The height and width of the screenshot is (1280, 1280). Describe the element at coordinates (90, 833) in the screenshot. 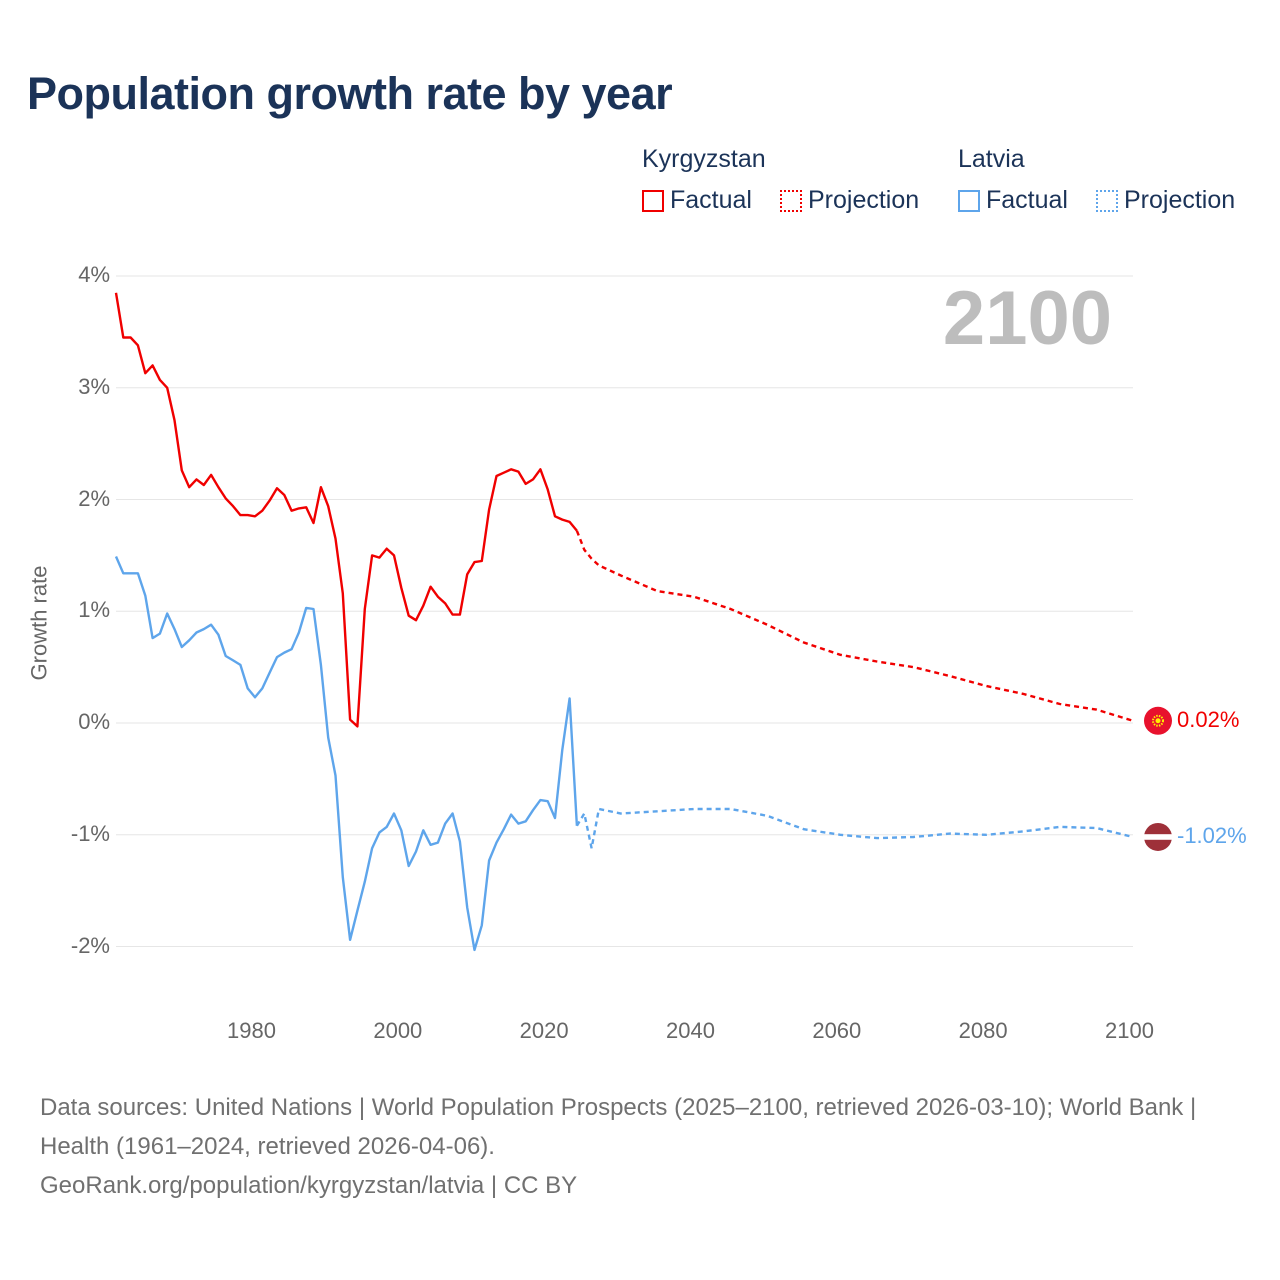

I see `y-tick-label: -1%` at that location.